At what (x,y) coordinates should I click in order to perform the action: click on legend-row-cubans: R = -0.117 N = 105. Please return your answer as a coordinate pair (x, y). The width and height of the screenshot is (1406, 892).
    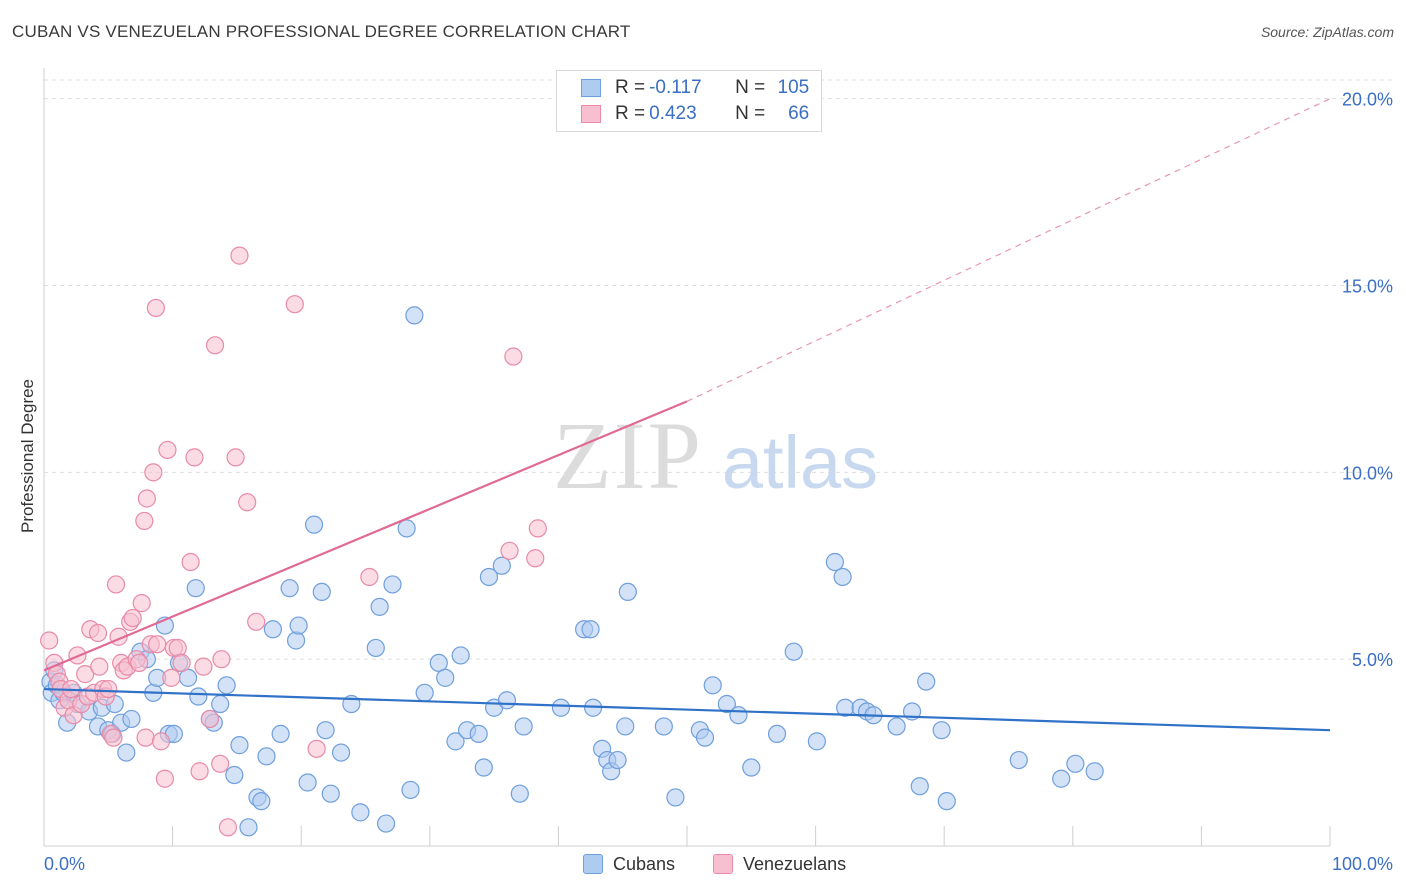
    Looking at the image, I should click on (695, 88).